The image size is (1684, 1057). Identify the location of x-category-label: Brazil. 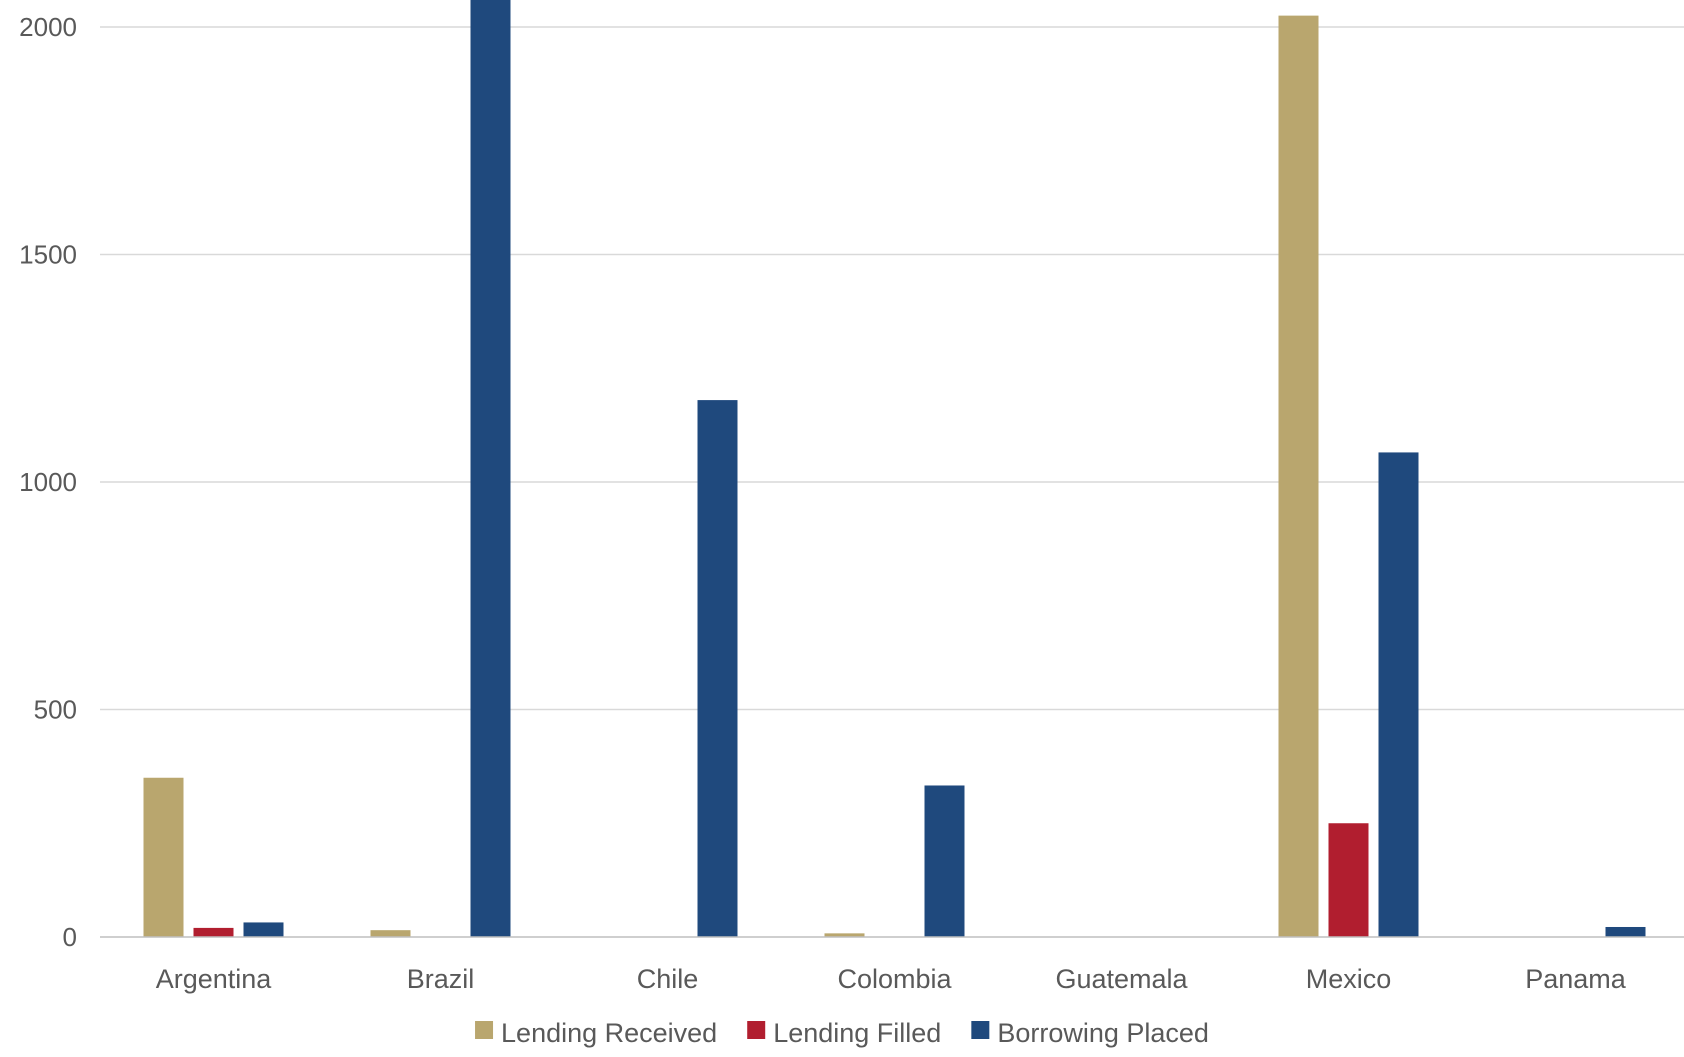
(441, 979).